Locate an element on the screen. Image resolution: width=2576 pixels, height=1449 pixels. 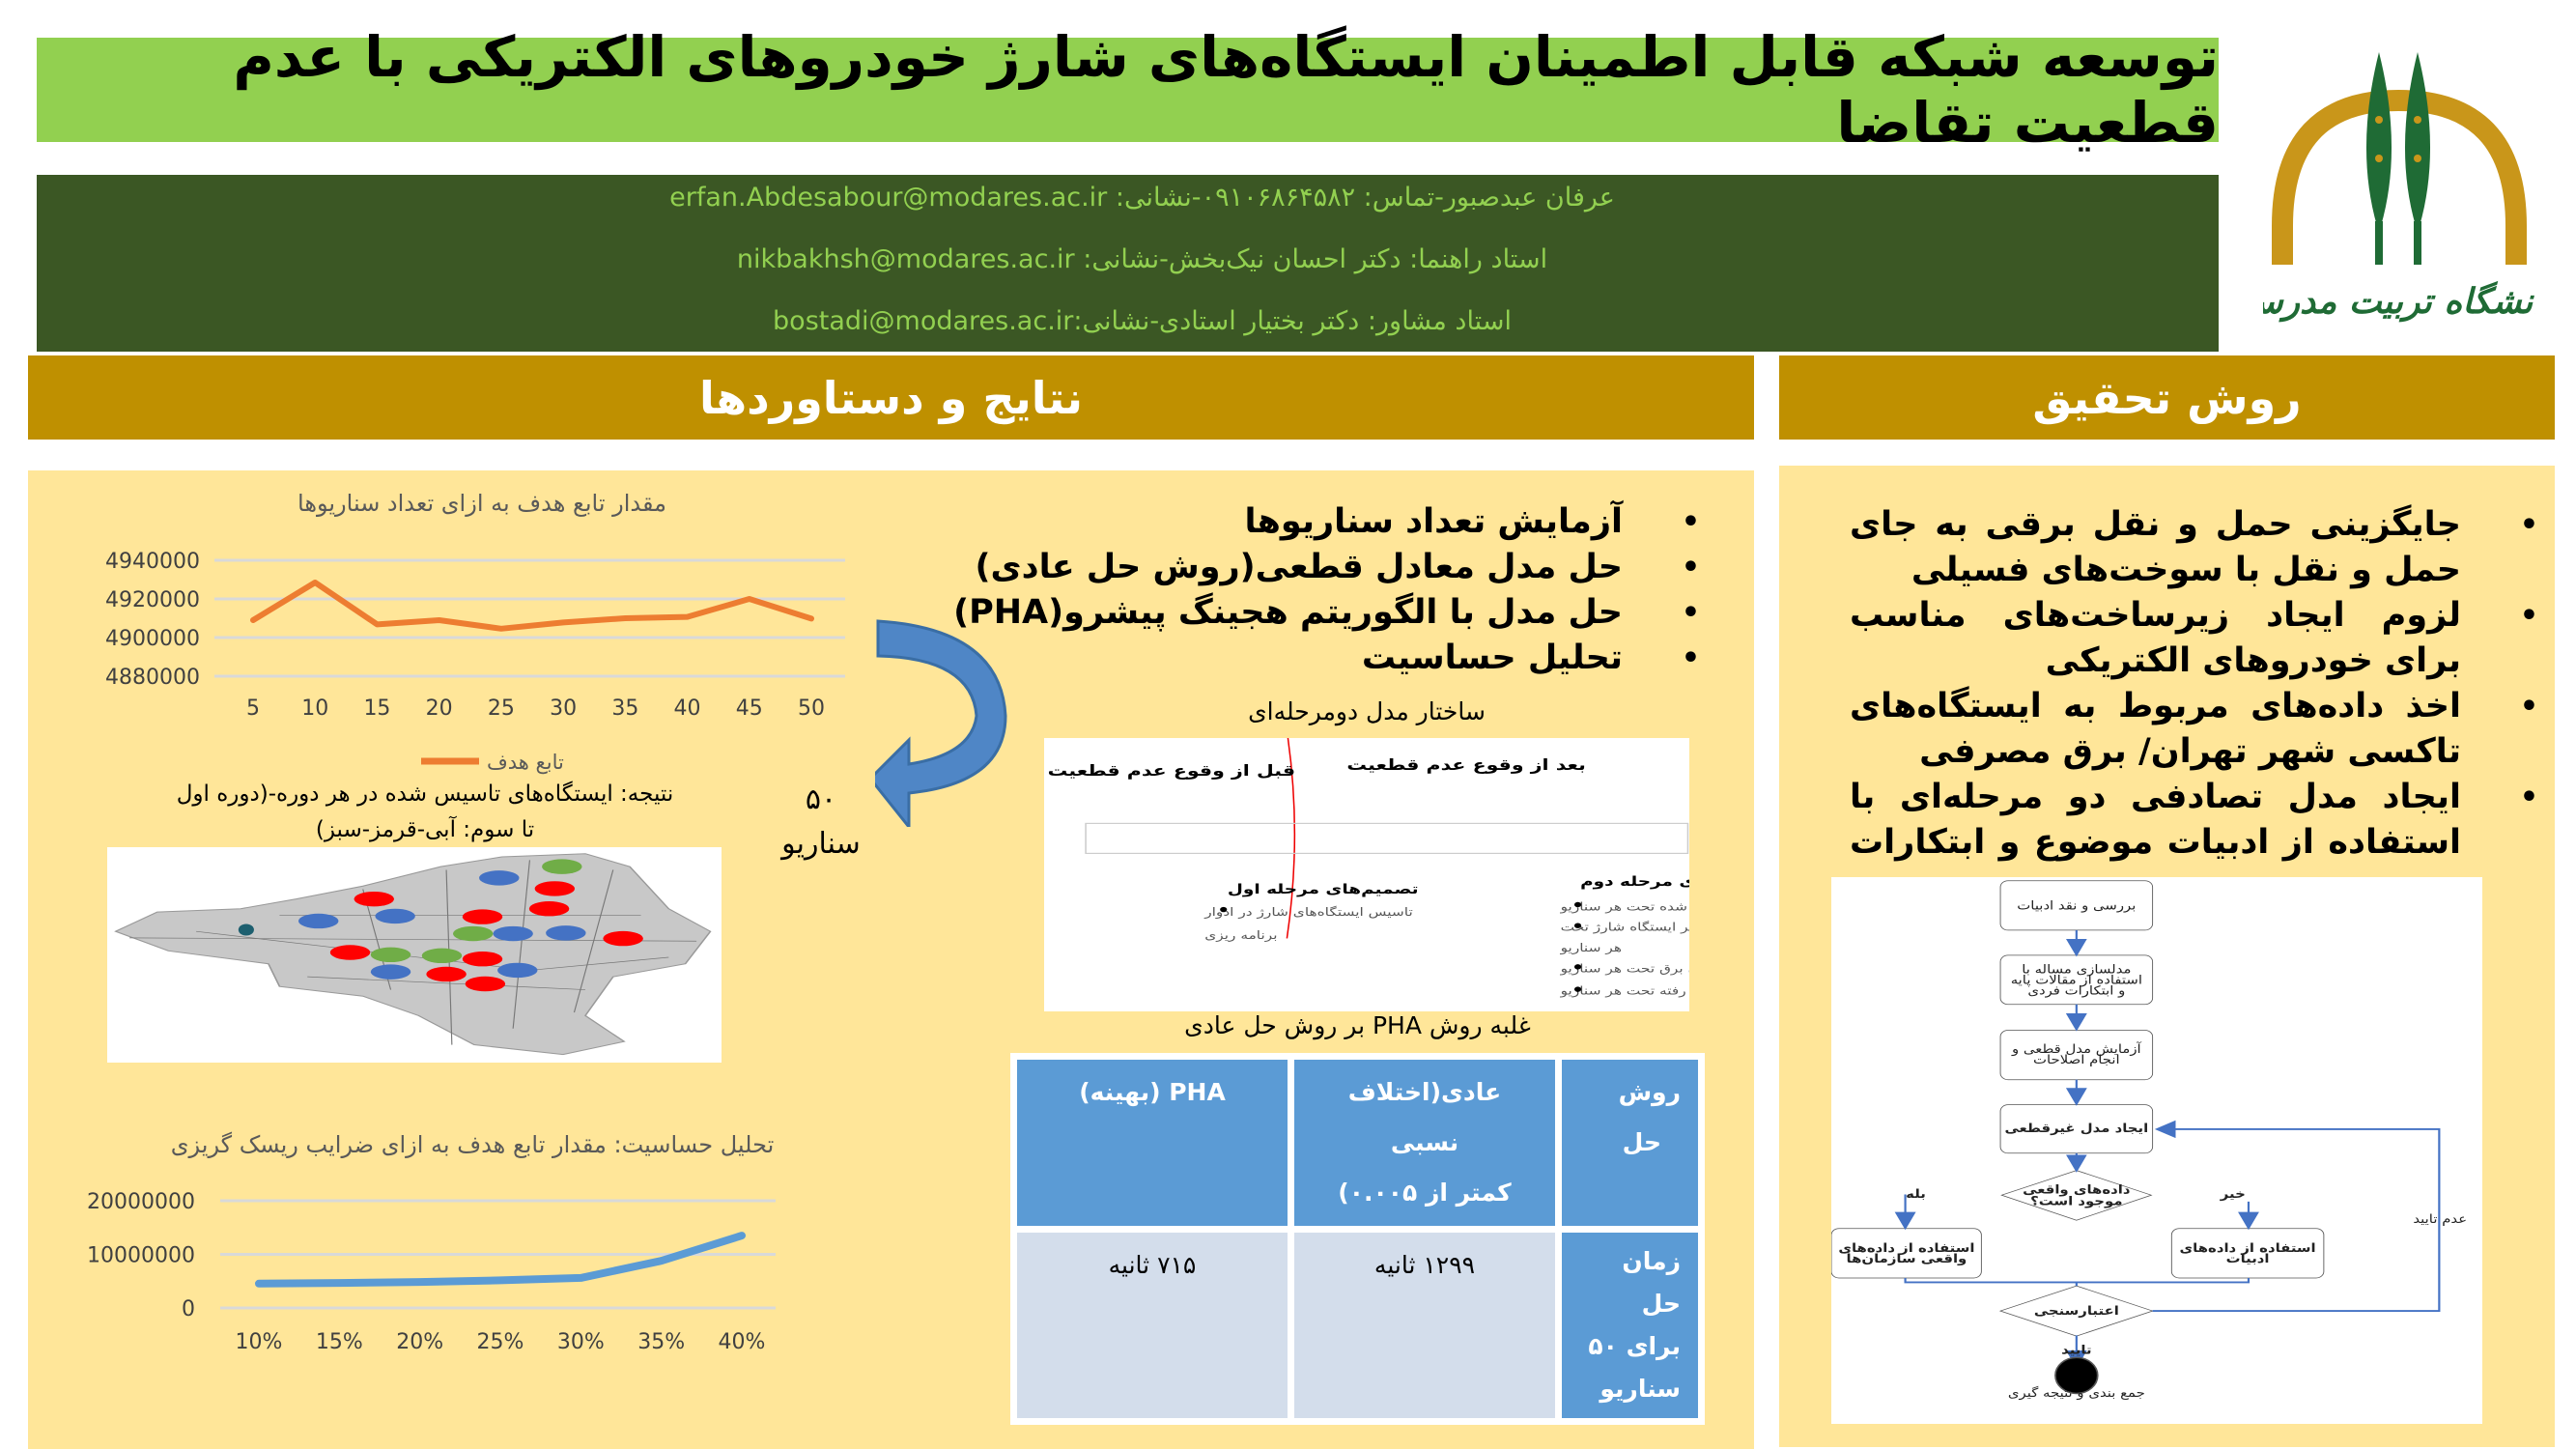
x-tick-label: 35 is located at coordinates (624, 708).